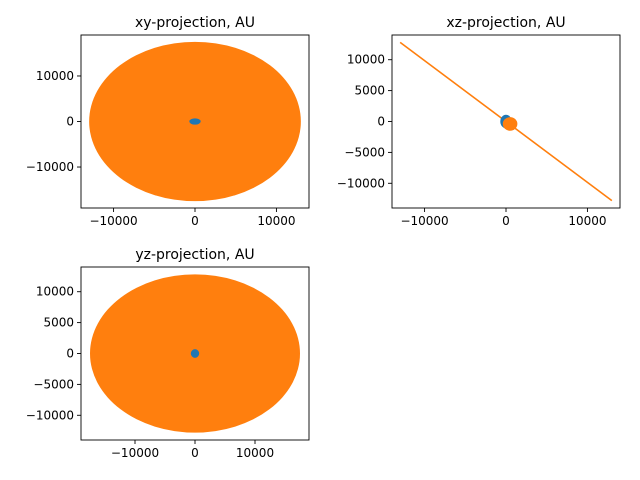  What do you see at coordinates (510, 124) in the screenshot?
I see `series-2-orbit-fill` at bounding box center [510, 124].